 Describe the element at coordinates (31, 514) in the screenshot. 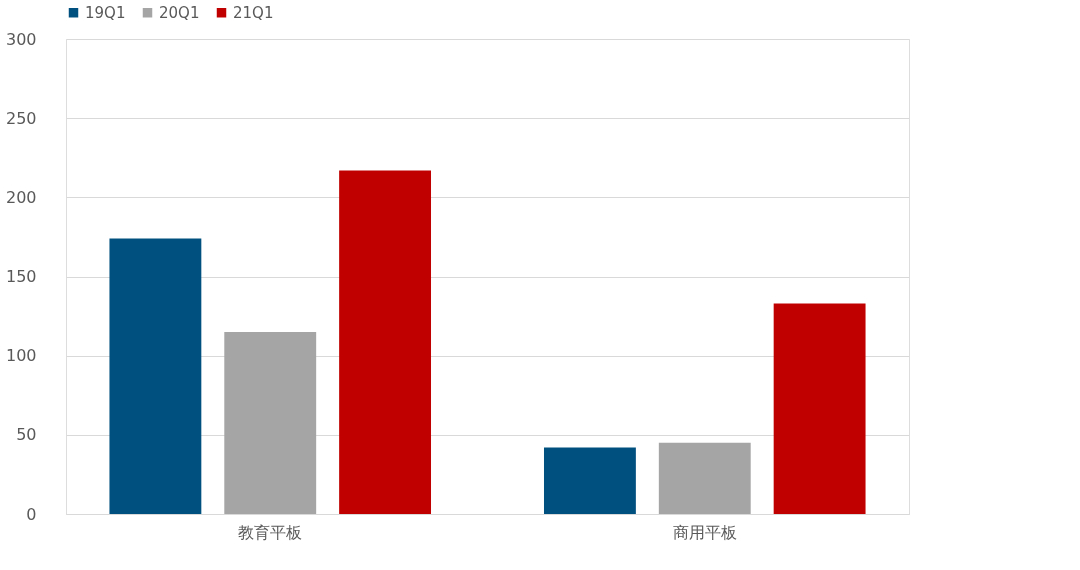

I see `y-tick-label: 0` at that location.